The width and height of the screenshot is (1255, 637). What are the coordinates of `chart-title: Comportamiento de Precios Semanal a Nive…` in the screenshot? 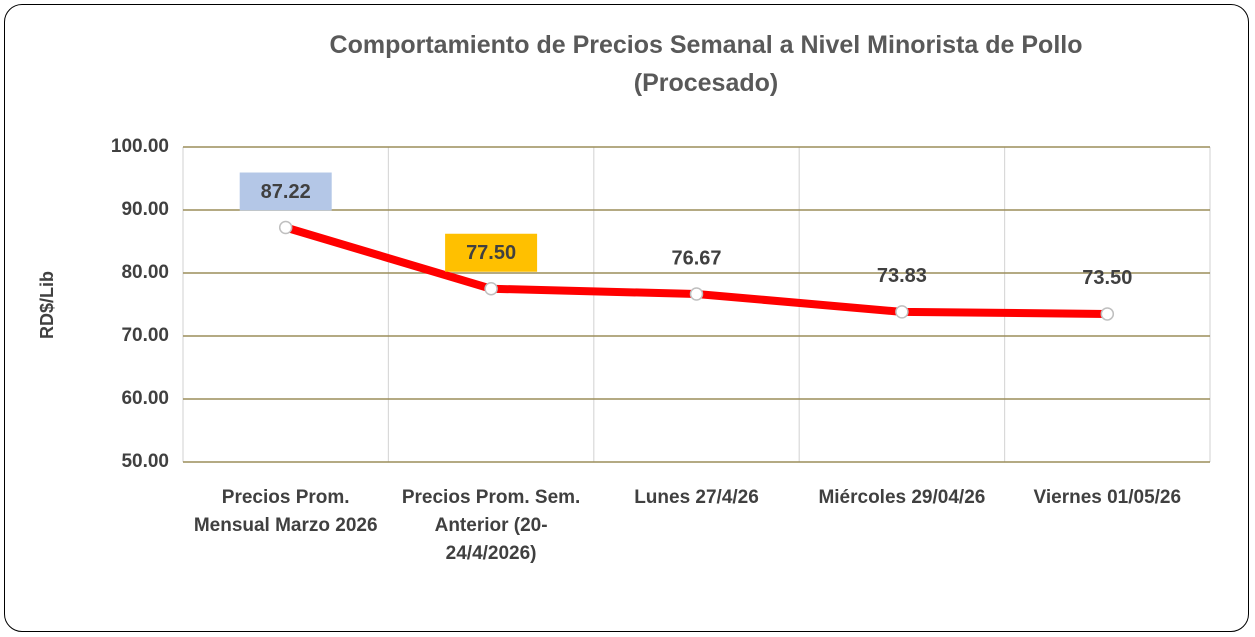 It's located at (706, 64).